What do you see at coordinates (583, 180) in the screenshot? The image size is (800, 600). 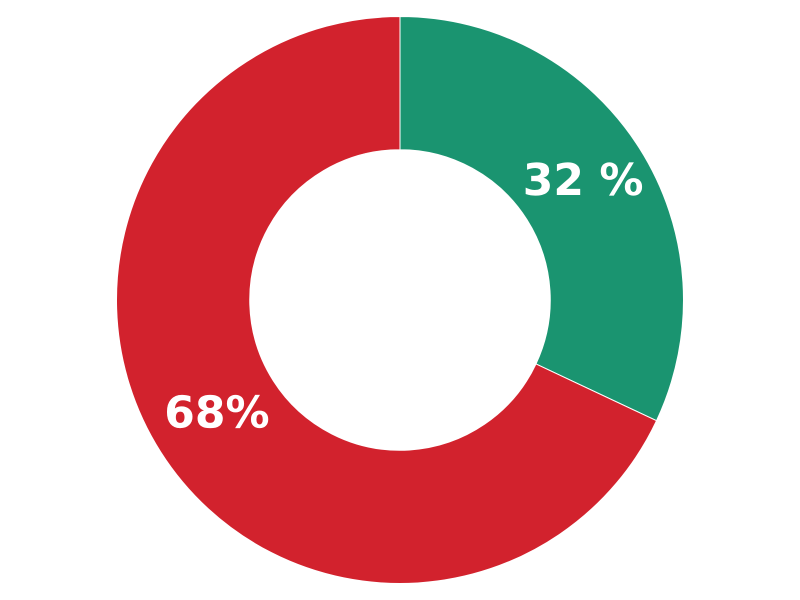 I see `data-label: 32 %` at bounding box center [583, 180].